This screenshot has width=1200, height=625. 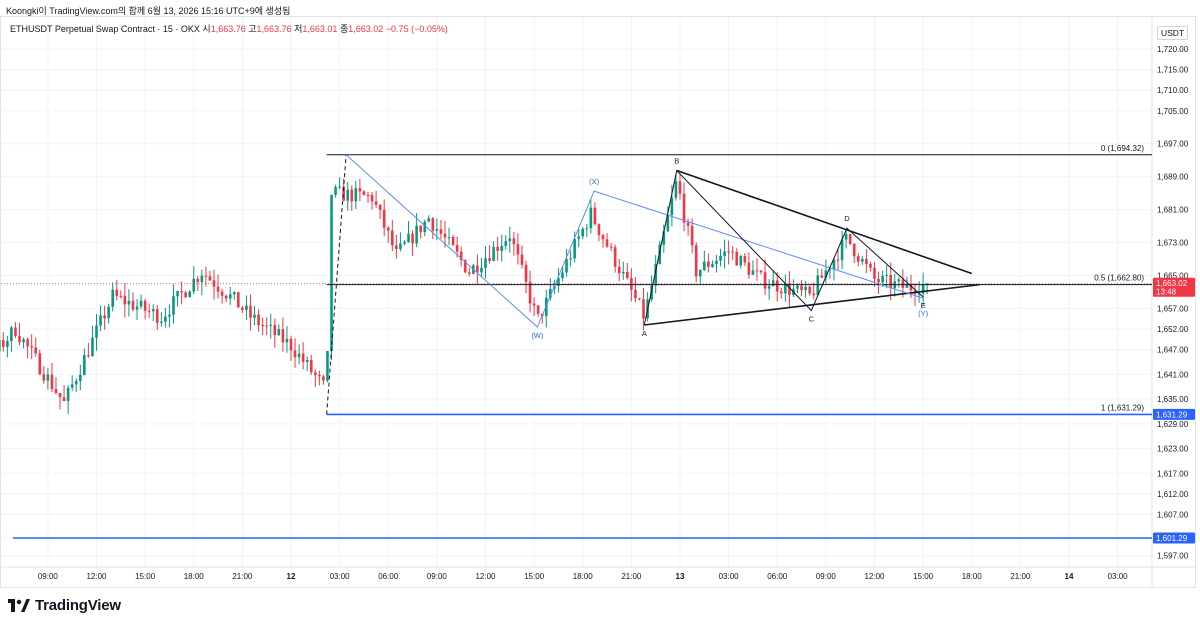 What do you see at coordinates (1173, 90) in the screenshot?
I see `price-tick-label: 1,710.00` at bounding box center [1173, 90].